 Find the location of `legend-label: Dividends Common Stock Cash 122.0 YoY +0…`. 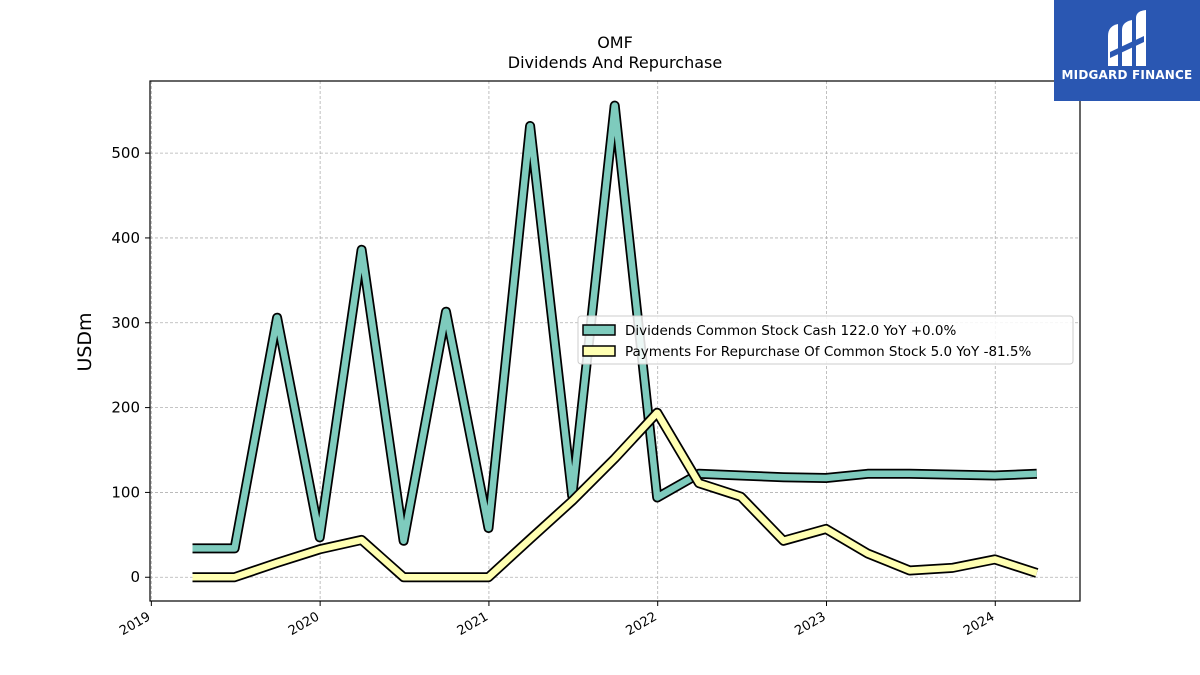

legend-label: Dividends Common Stock Cash 122.0 YoY +0… is located at coordinates (791, 331).